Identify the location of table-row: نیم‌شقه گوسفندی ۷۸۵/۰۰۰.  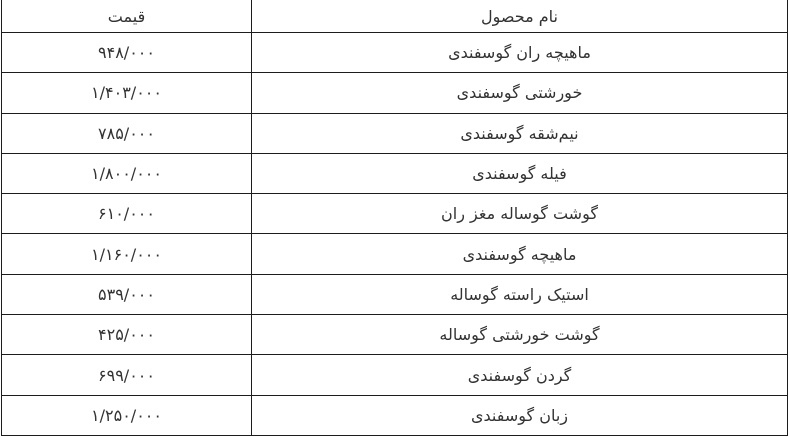
(394, 133).